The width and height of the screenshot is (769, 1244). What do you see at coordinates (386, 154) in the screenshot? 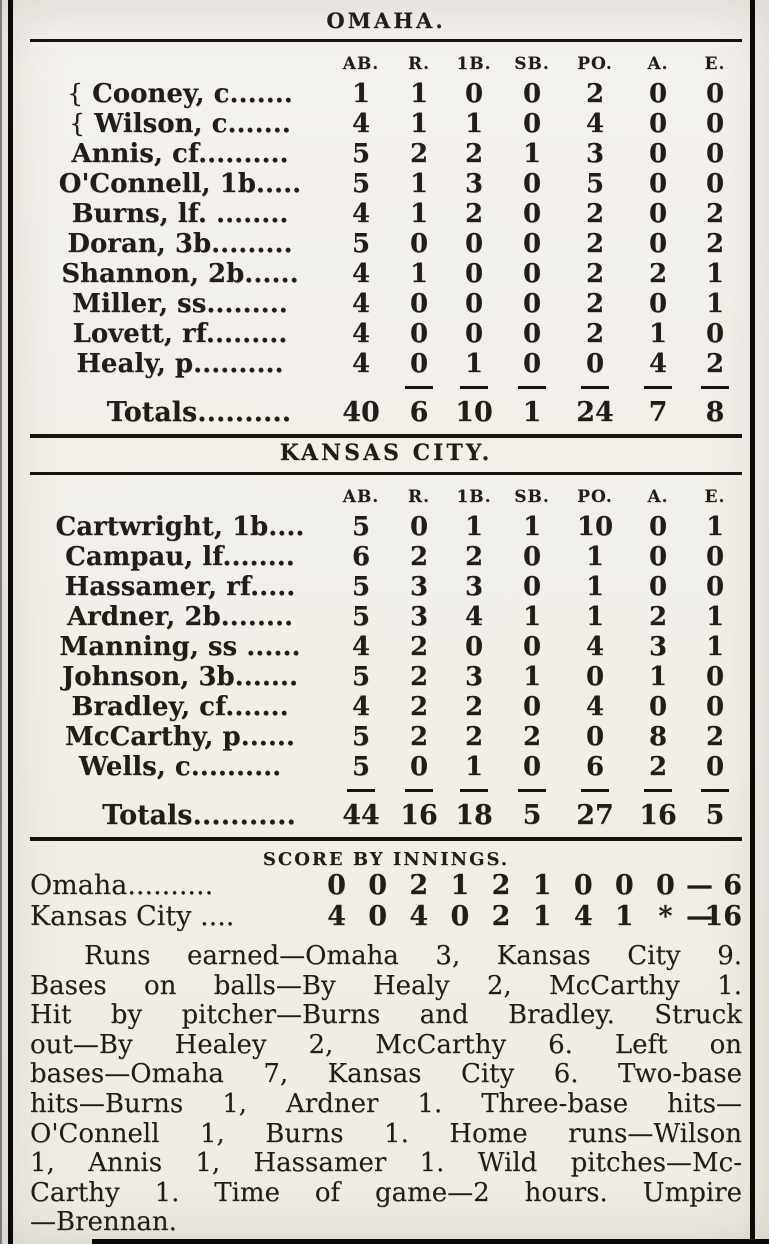
I see `player-row: Annis, cf.......... 5 2 2 1 3 0 0` at bounding box center [386, 154].